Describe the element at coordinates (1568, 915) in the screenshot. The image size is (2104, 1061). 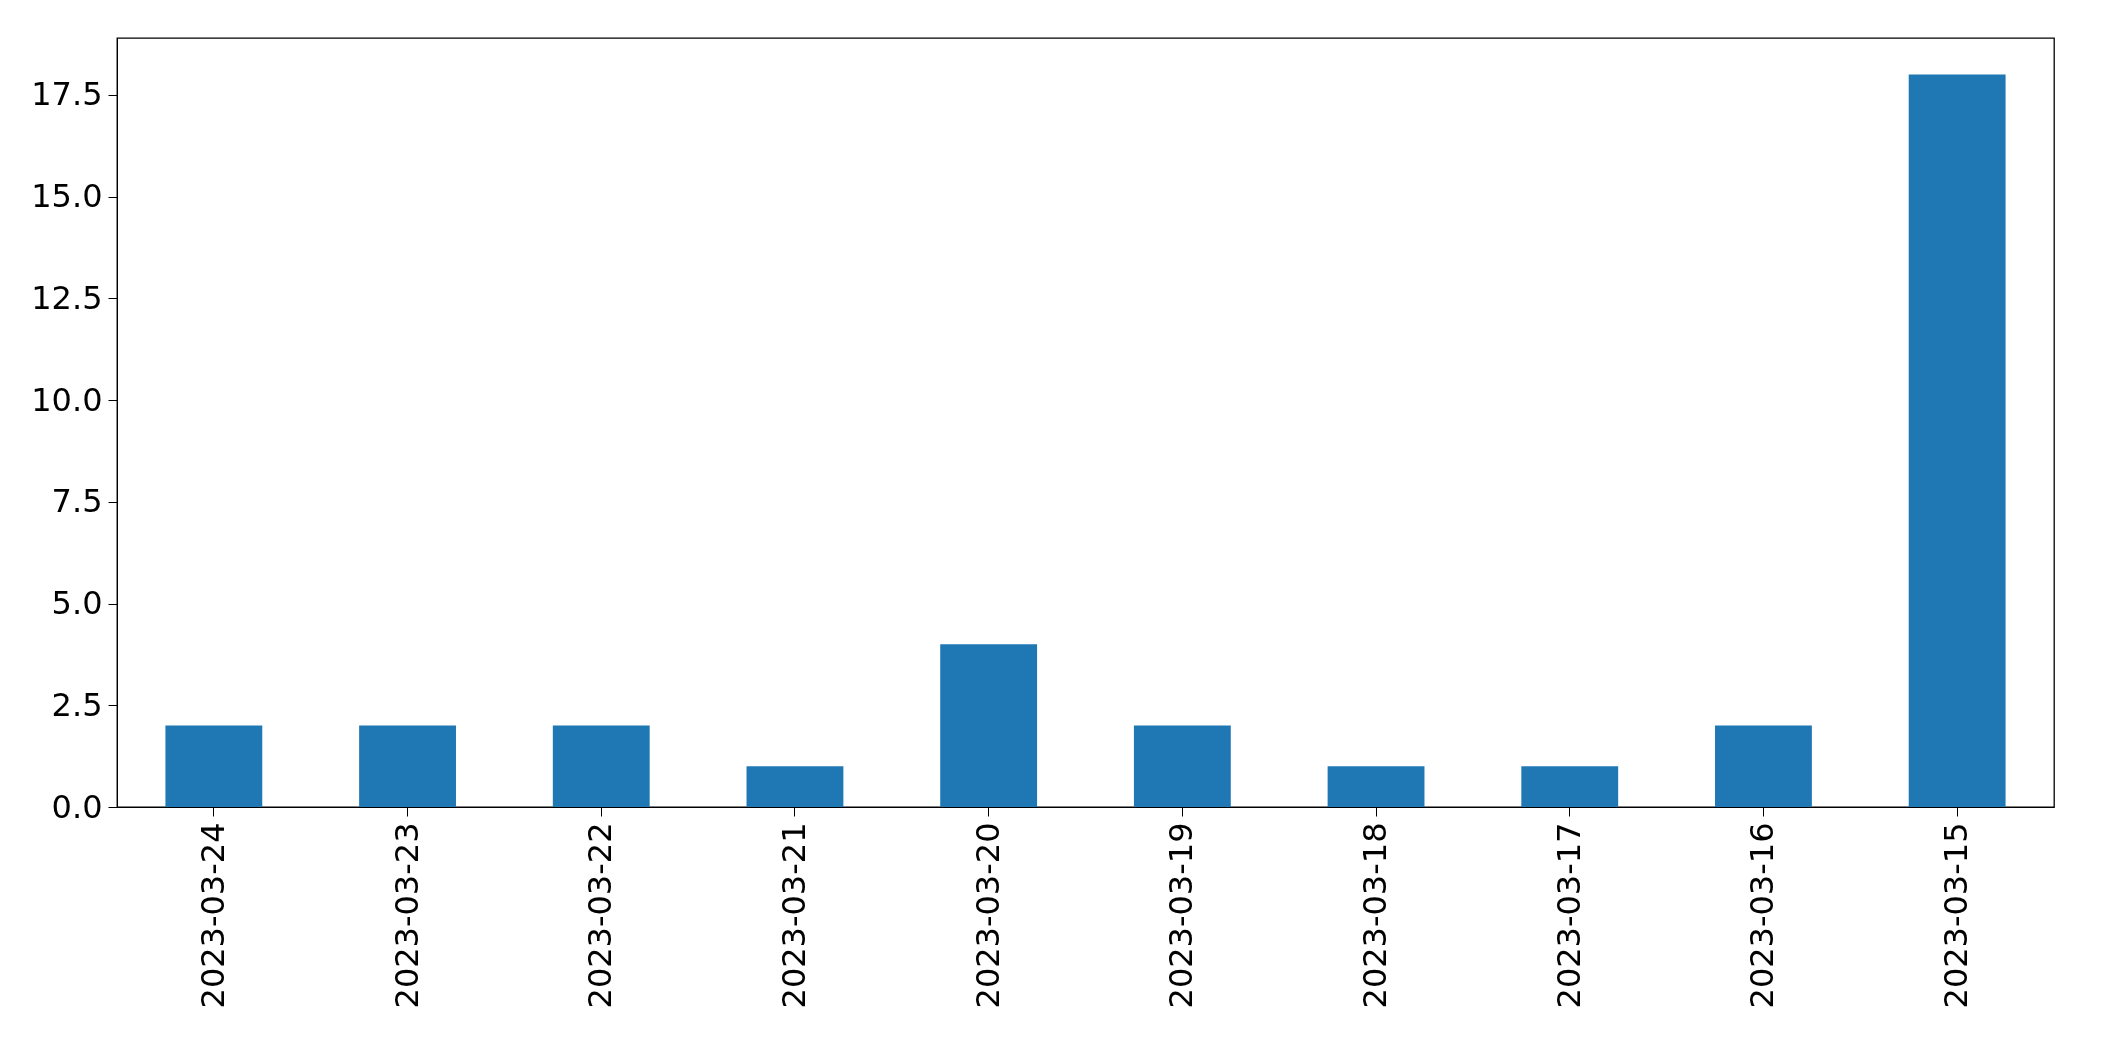
I see `x-tick-label: 2023-03-17` at that location.